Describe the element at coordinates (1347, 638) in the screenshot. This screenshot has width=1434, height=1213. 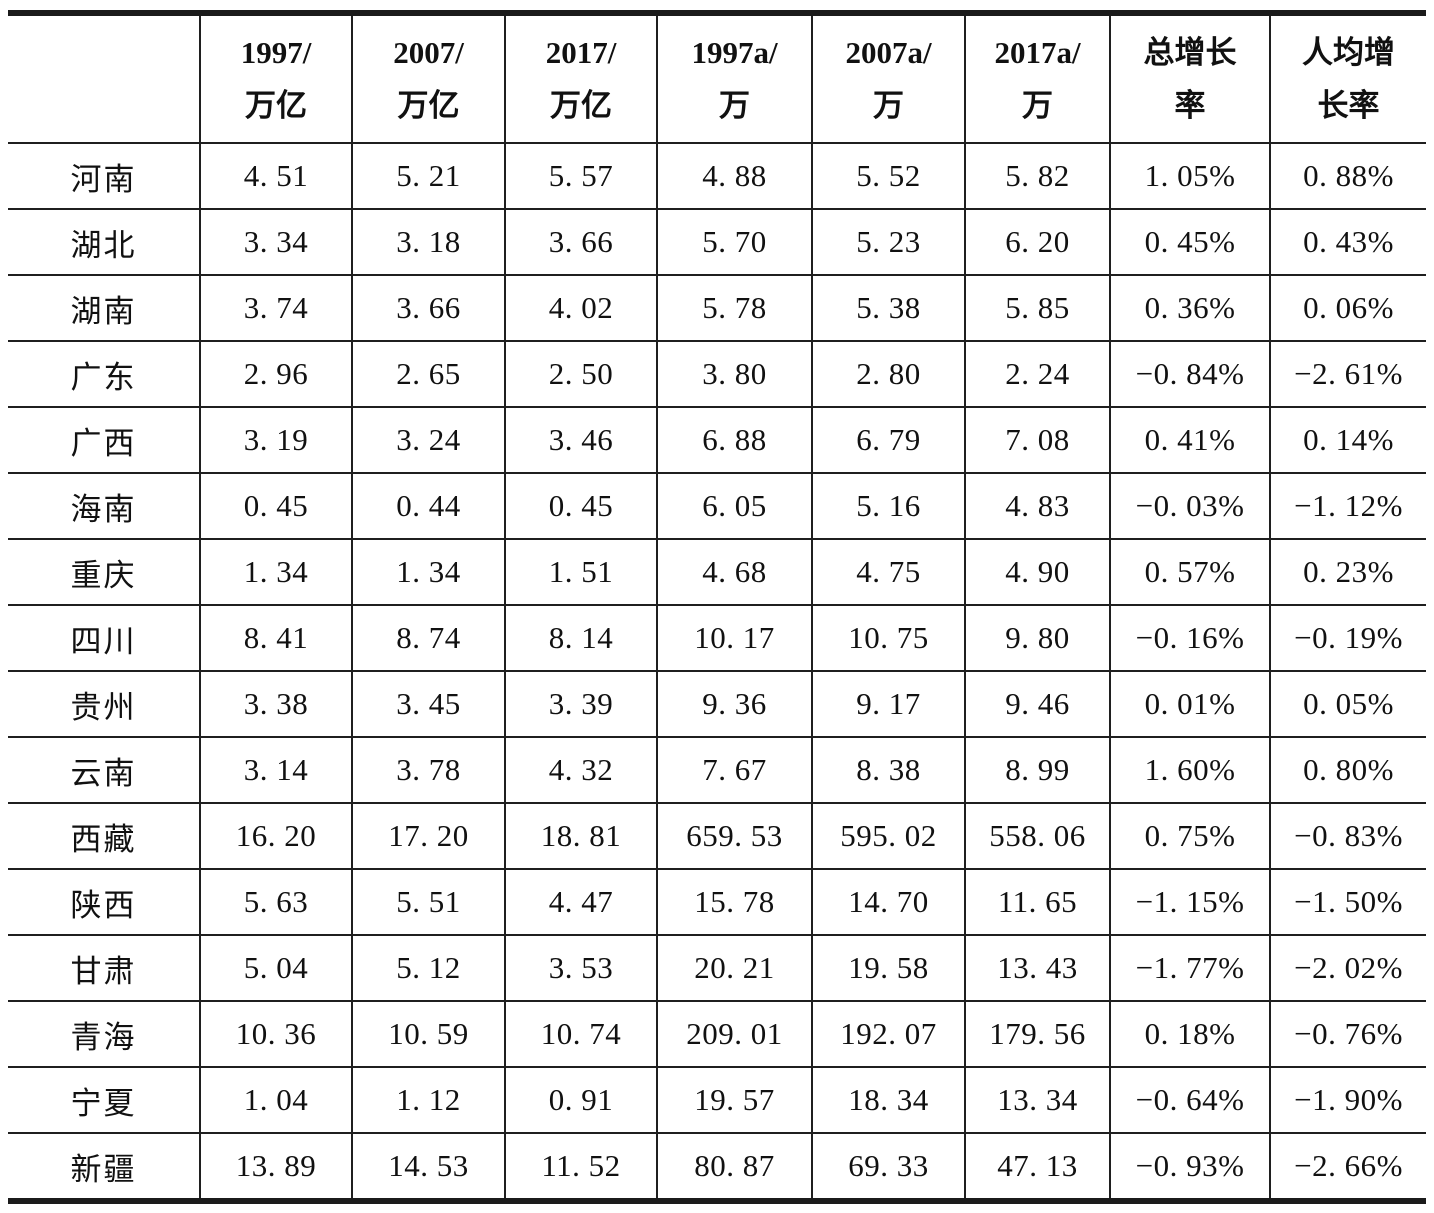
I see `value-cell: −0. 19%` at that location.